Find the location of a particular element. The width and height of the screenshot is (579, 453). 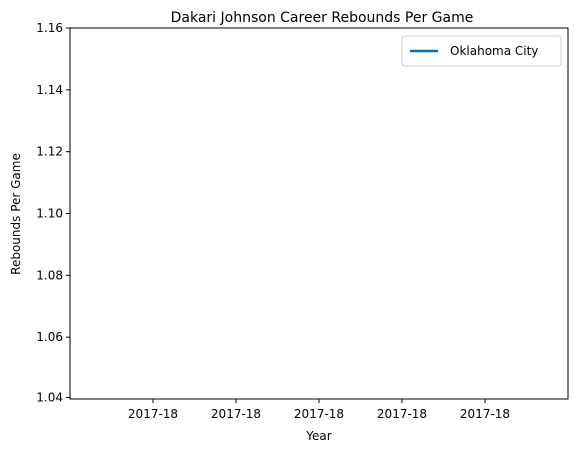

x-axis-label: Year is located at coordinates (318, 436).